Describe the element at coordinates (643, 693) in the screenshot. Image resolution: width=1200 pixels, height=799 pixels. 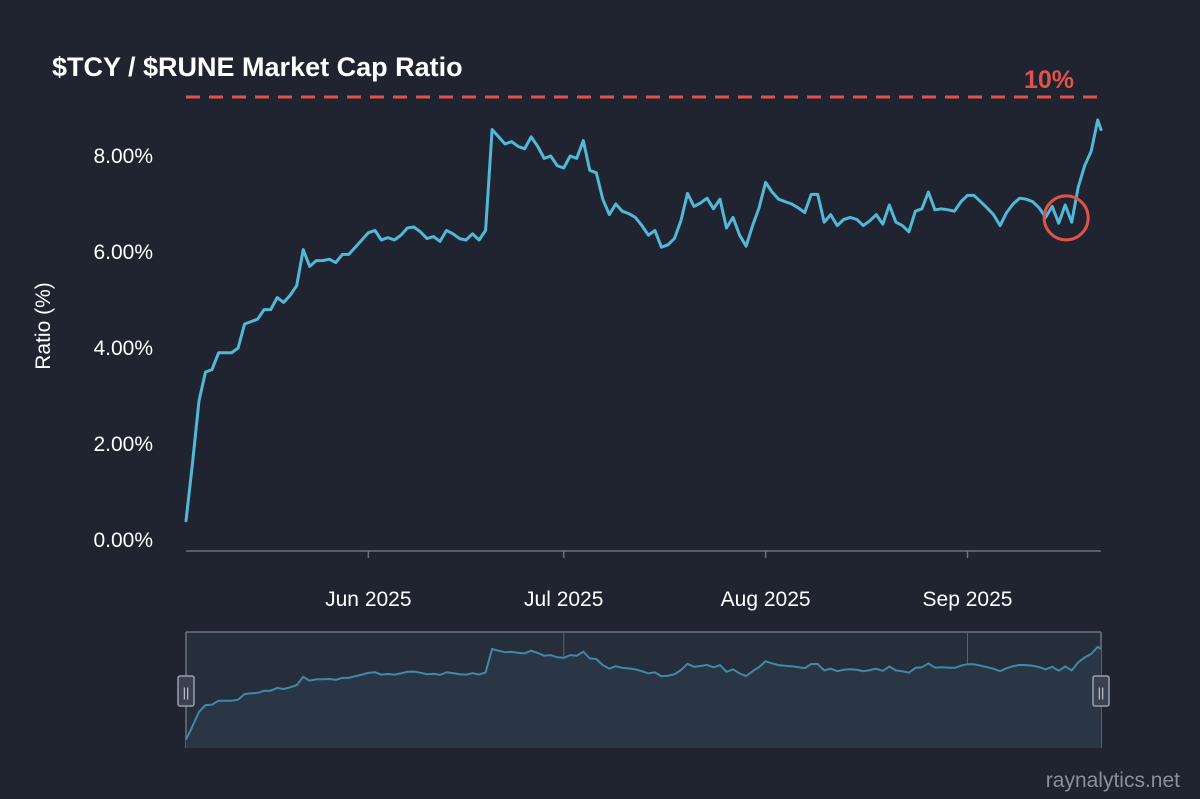
I see `navigator-series-line` at that location.